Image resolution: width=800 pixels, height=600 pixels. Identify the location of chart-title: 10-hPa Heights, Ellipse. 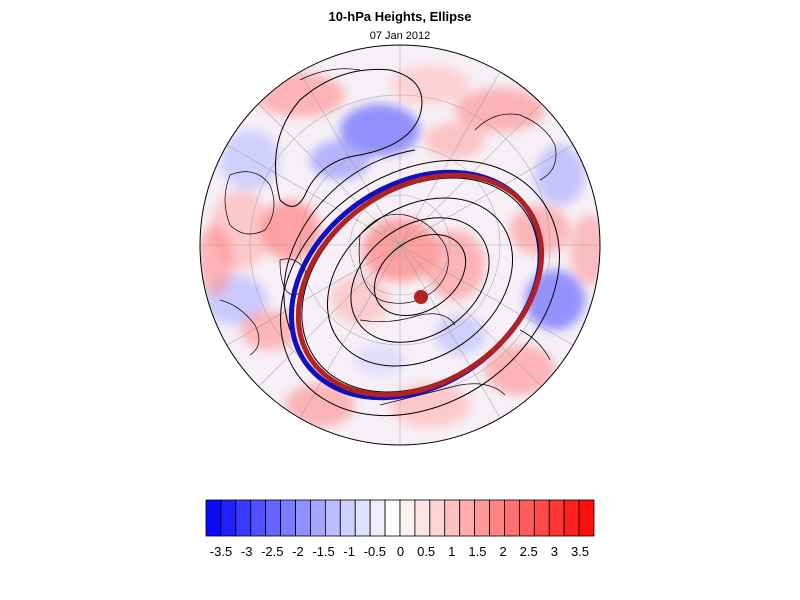
(400, 16).